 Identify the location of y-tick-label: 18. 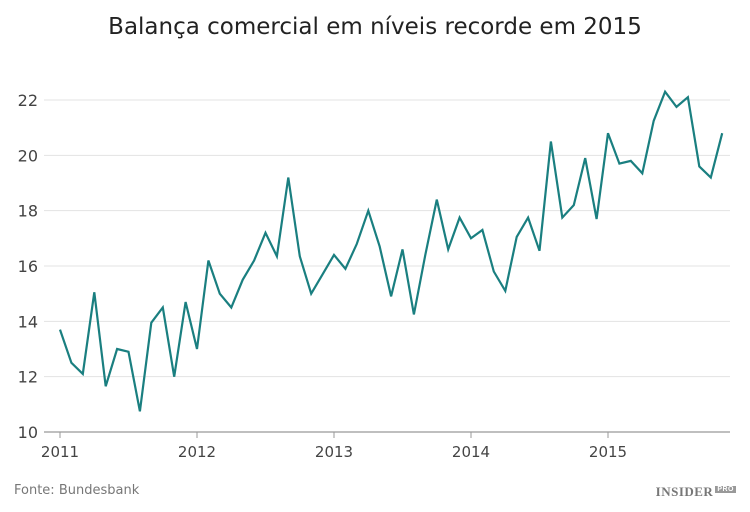
(28, 211).